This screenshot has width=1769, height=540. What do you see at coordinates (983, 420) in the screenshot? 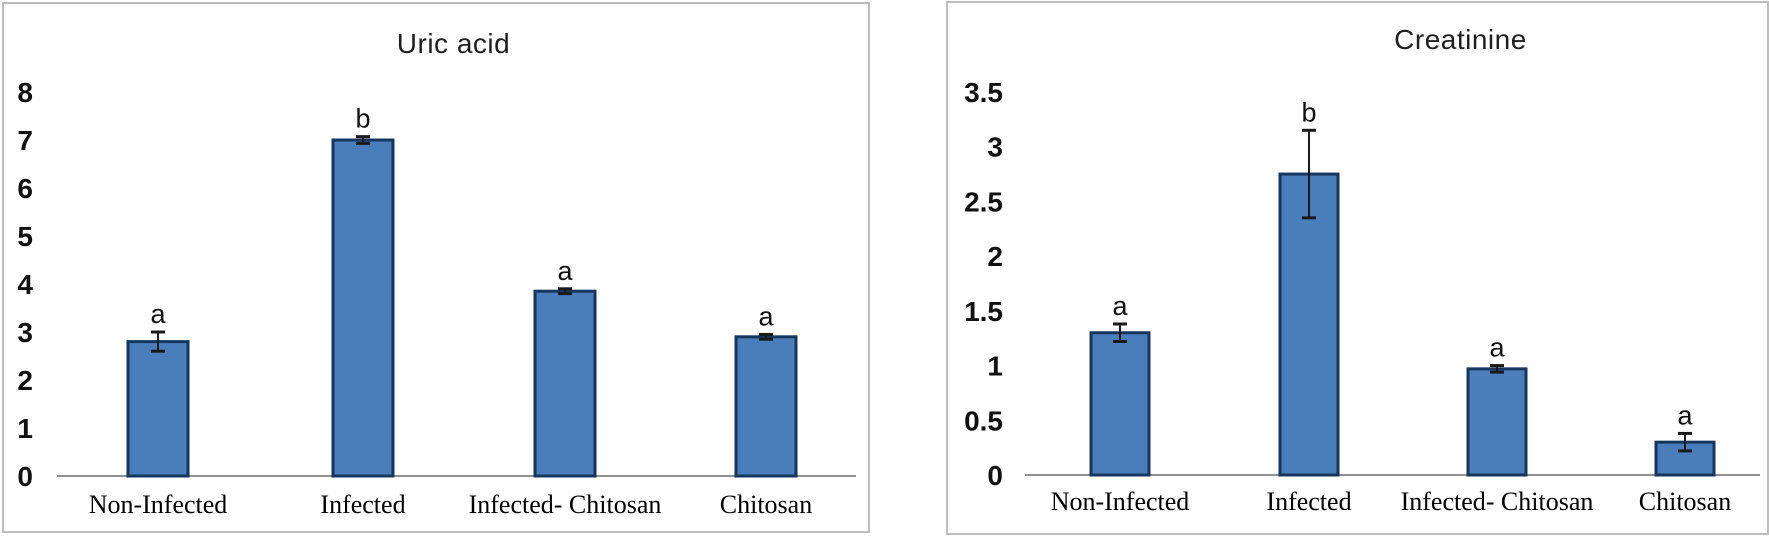
I see `y-tick-label: 0.5` at bounding box center [983, 420].